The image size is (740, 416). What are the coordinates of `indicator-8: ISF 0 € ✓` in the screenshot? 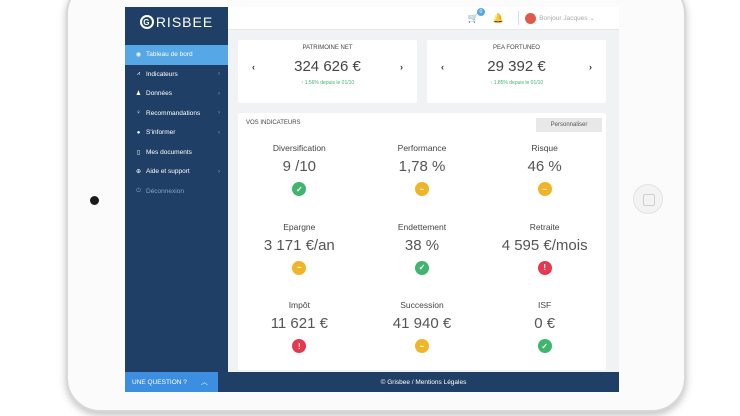 It's located at (544, 339).